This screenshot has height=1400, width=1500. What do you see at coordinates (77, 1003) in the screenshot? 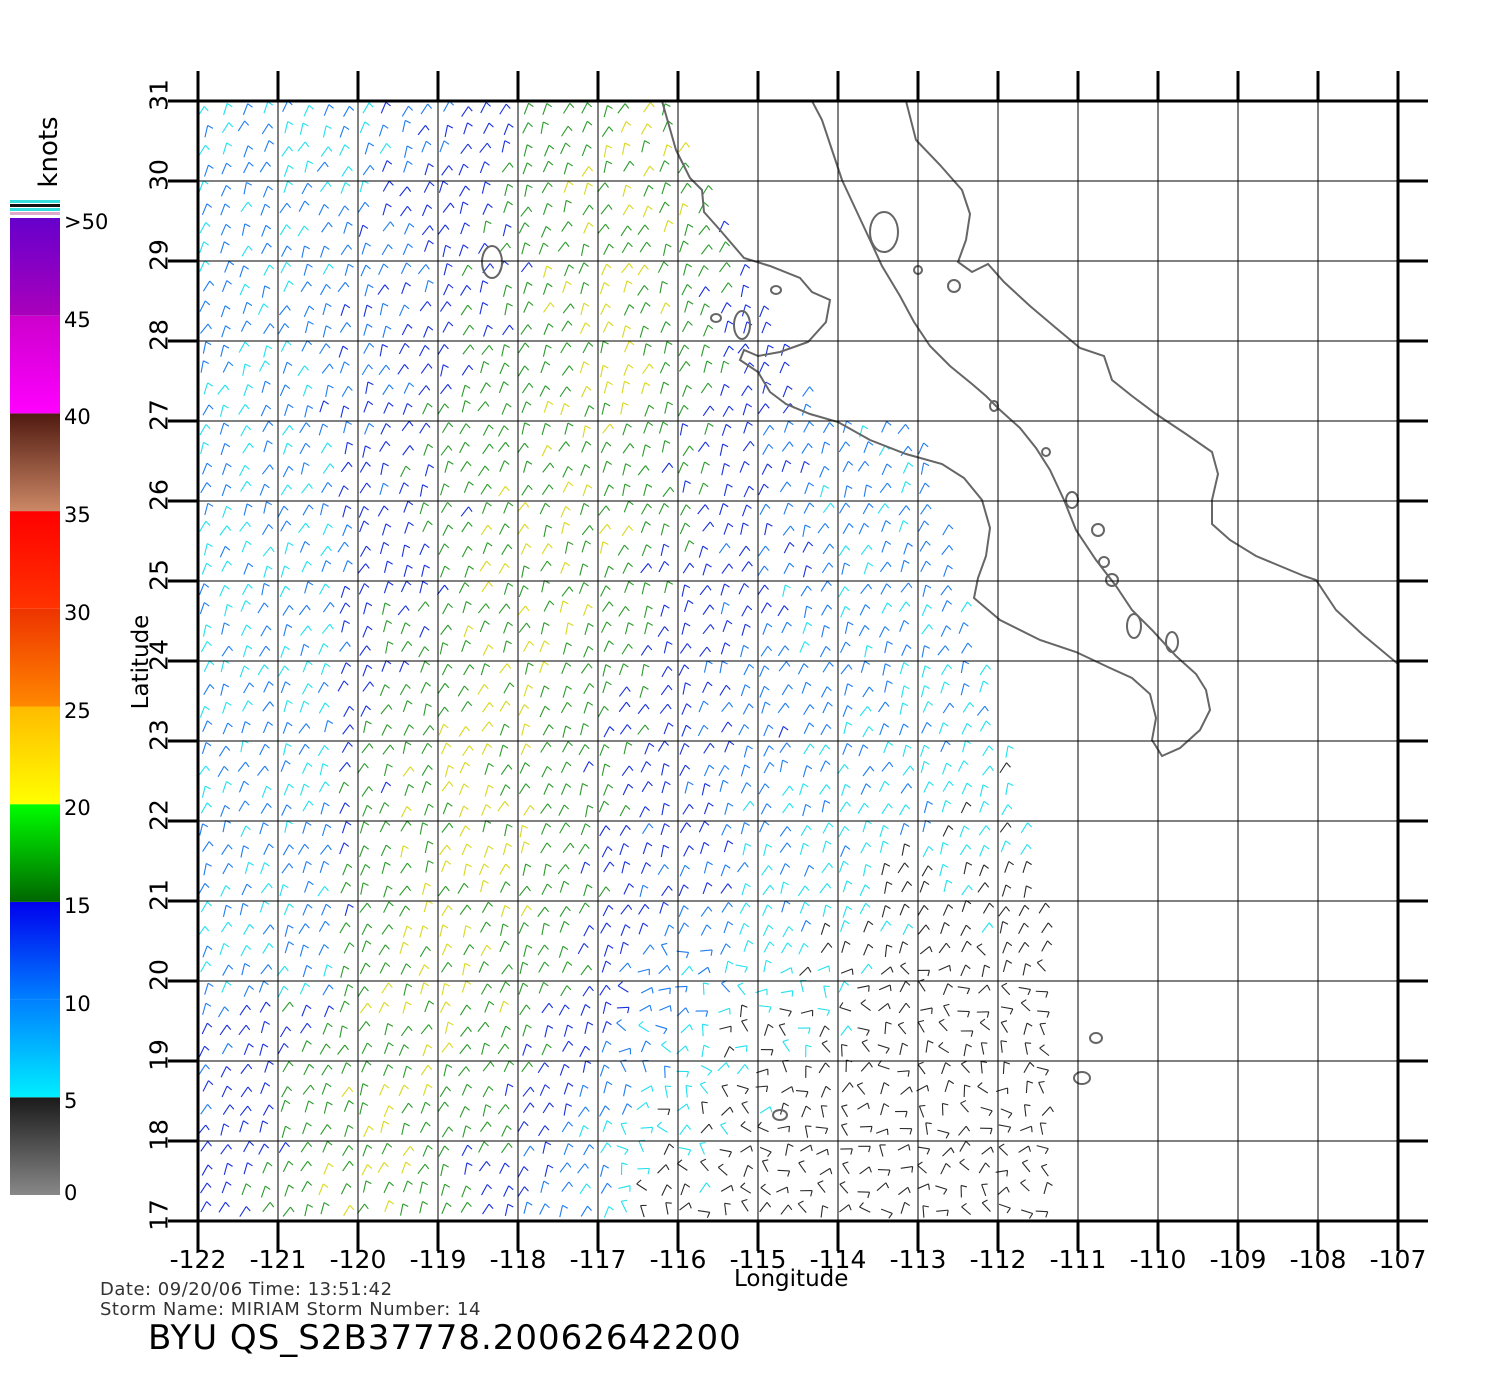
I see `colorbar-label: 10` at bounding box center [77, 1003].